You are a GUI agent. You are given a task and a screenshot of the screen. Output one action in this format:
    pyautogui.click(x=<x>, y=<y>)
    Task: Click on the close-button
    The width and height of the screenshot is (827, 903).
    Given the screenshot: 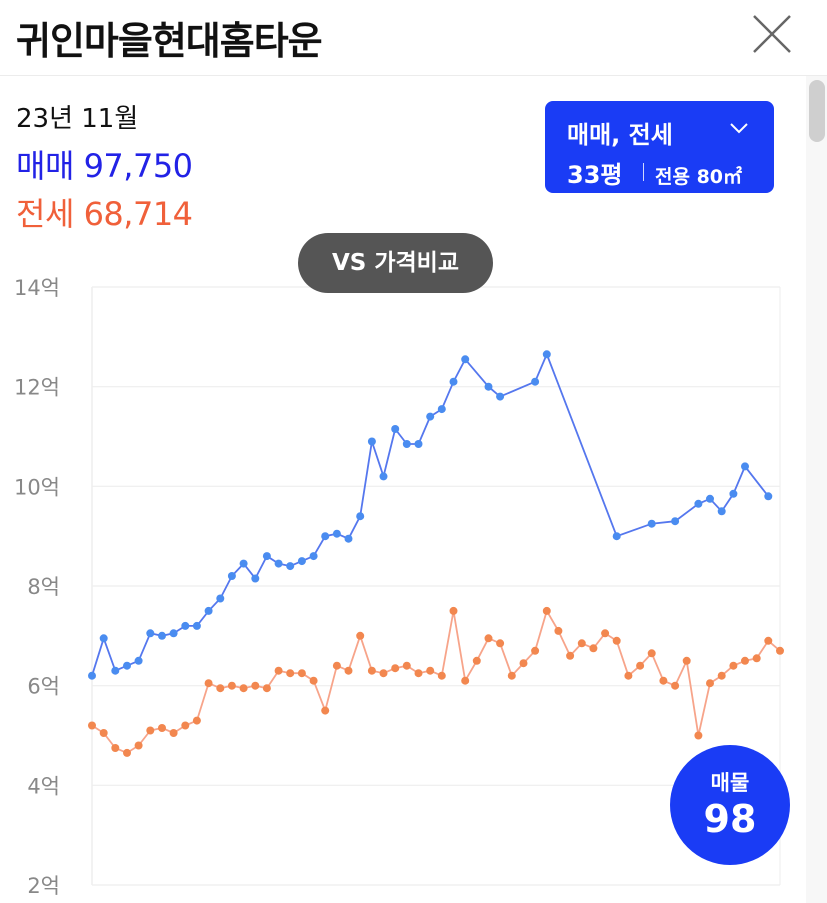 What is the action you would take?
    pyautogui.click(x=772, y=34)
    